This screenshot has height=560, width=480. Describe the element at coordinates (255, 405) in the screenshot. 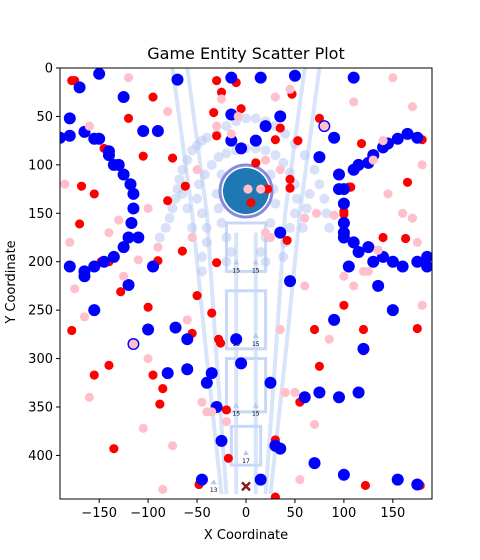

I see `path-triangle` at that location.